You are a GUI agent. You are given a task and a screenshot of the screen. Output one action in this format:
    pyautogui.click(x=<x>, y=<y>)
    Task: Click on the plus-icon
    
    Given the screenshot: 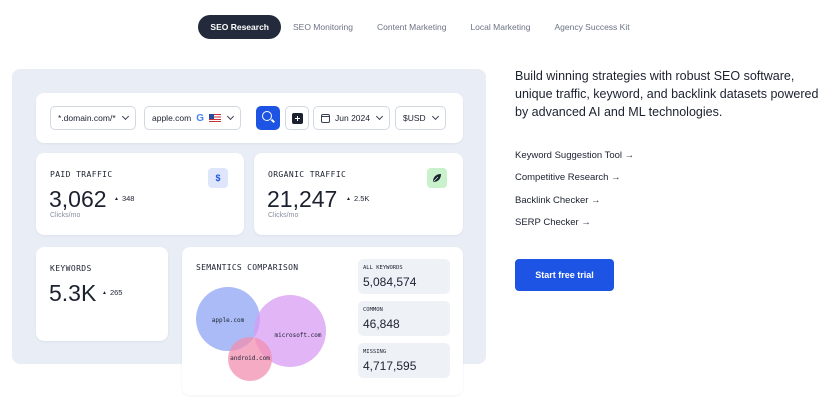 What is the action you would take?
    pyautogui.click(x=297, y=118)
    